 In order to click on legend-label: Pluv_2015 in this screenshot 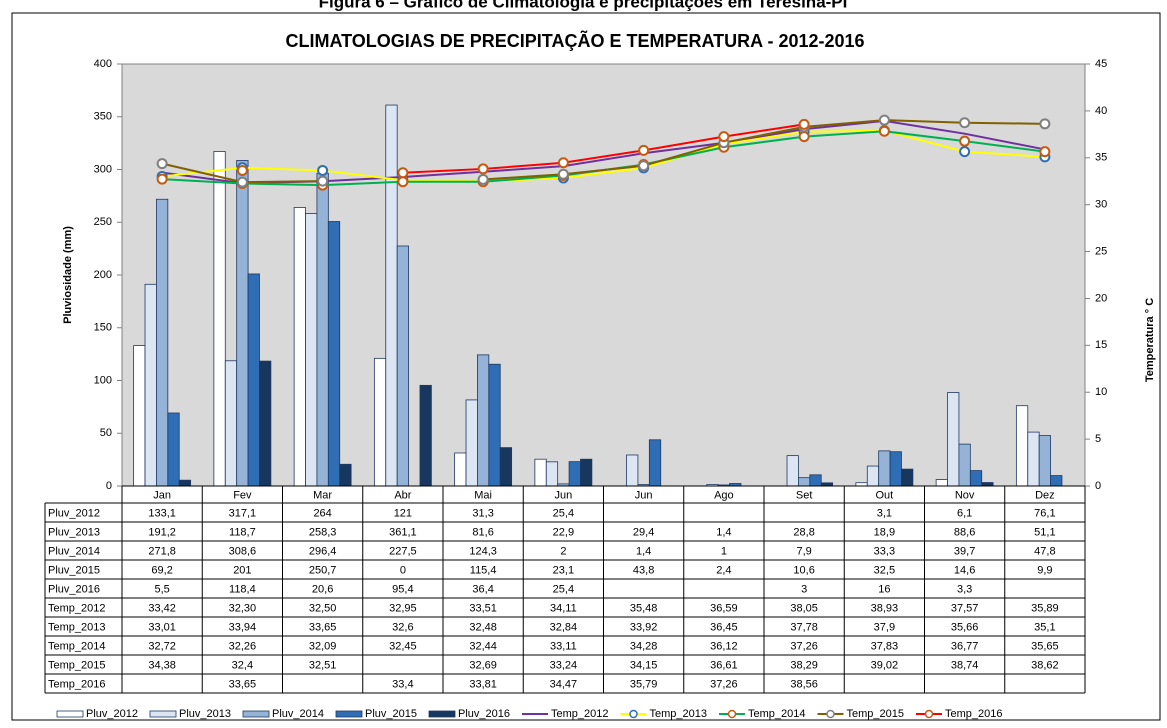, I will do `click(391, 714)`.